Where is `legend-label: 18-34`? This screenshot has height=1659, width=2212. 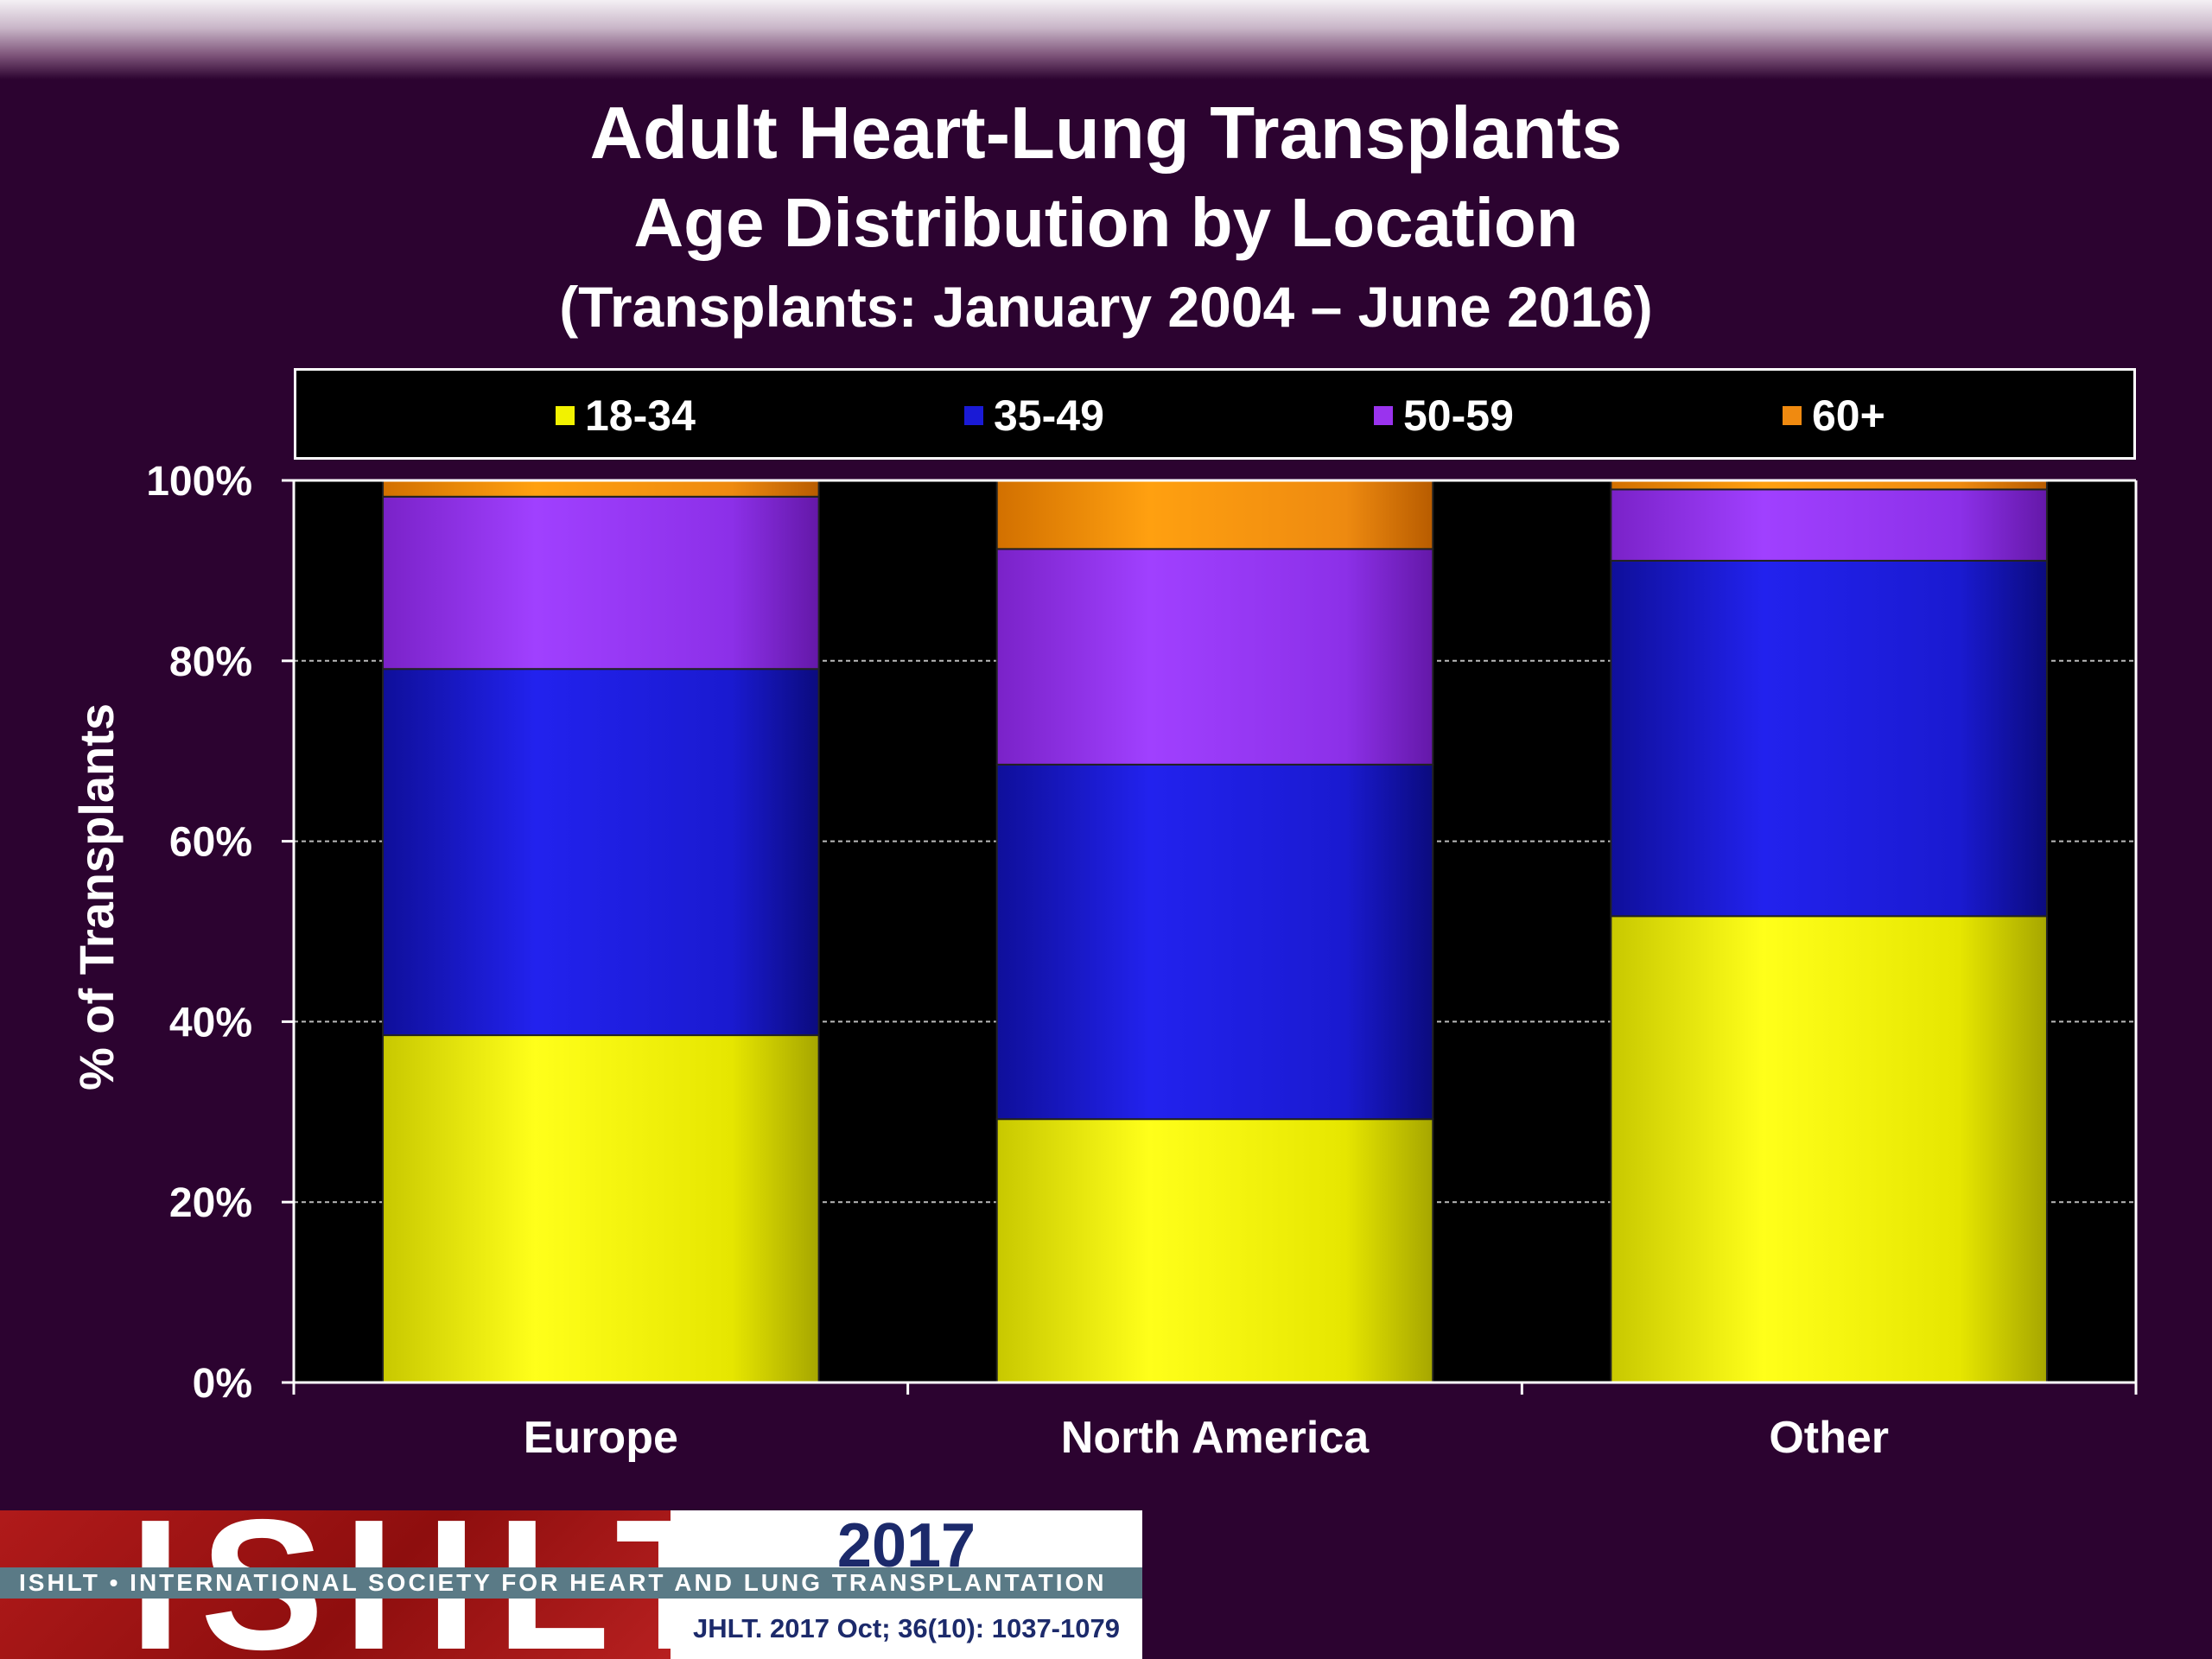
legend-label: 18-34 is located at coordinates (640, 415).